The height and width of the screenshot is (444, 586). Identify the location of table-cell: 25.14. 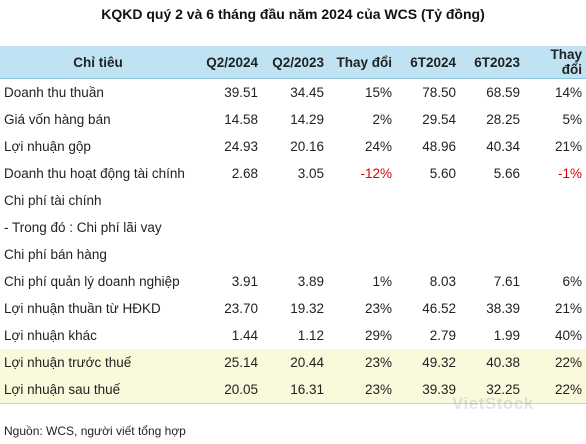
(229, 362).